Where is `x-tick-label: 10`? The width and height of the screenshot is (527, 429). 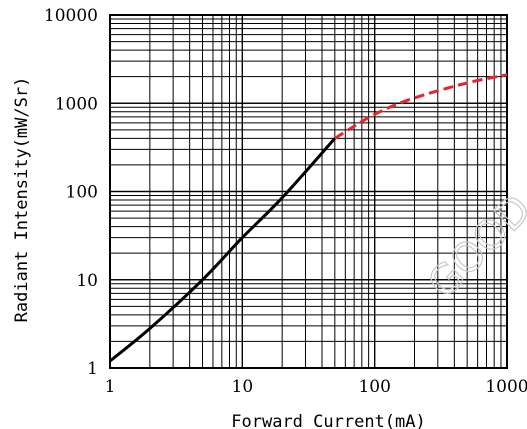 x-tick-label: 10 is located at coordinates (243, 387).